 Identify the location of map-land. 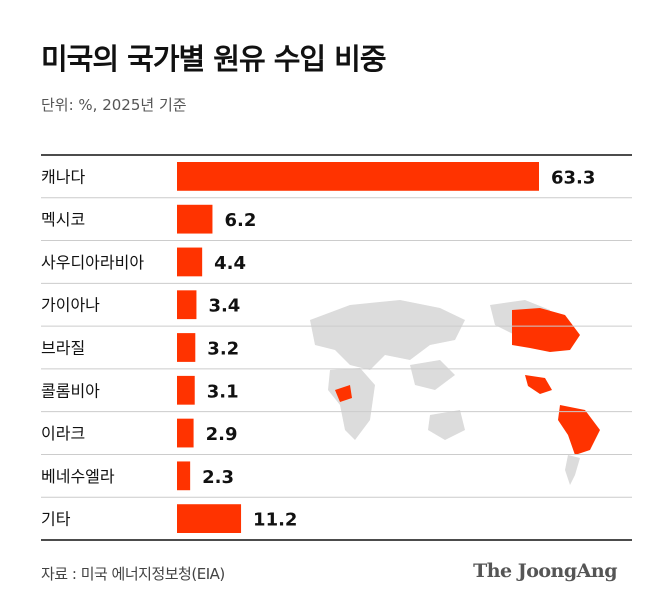
(430, 370).